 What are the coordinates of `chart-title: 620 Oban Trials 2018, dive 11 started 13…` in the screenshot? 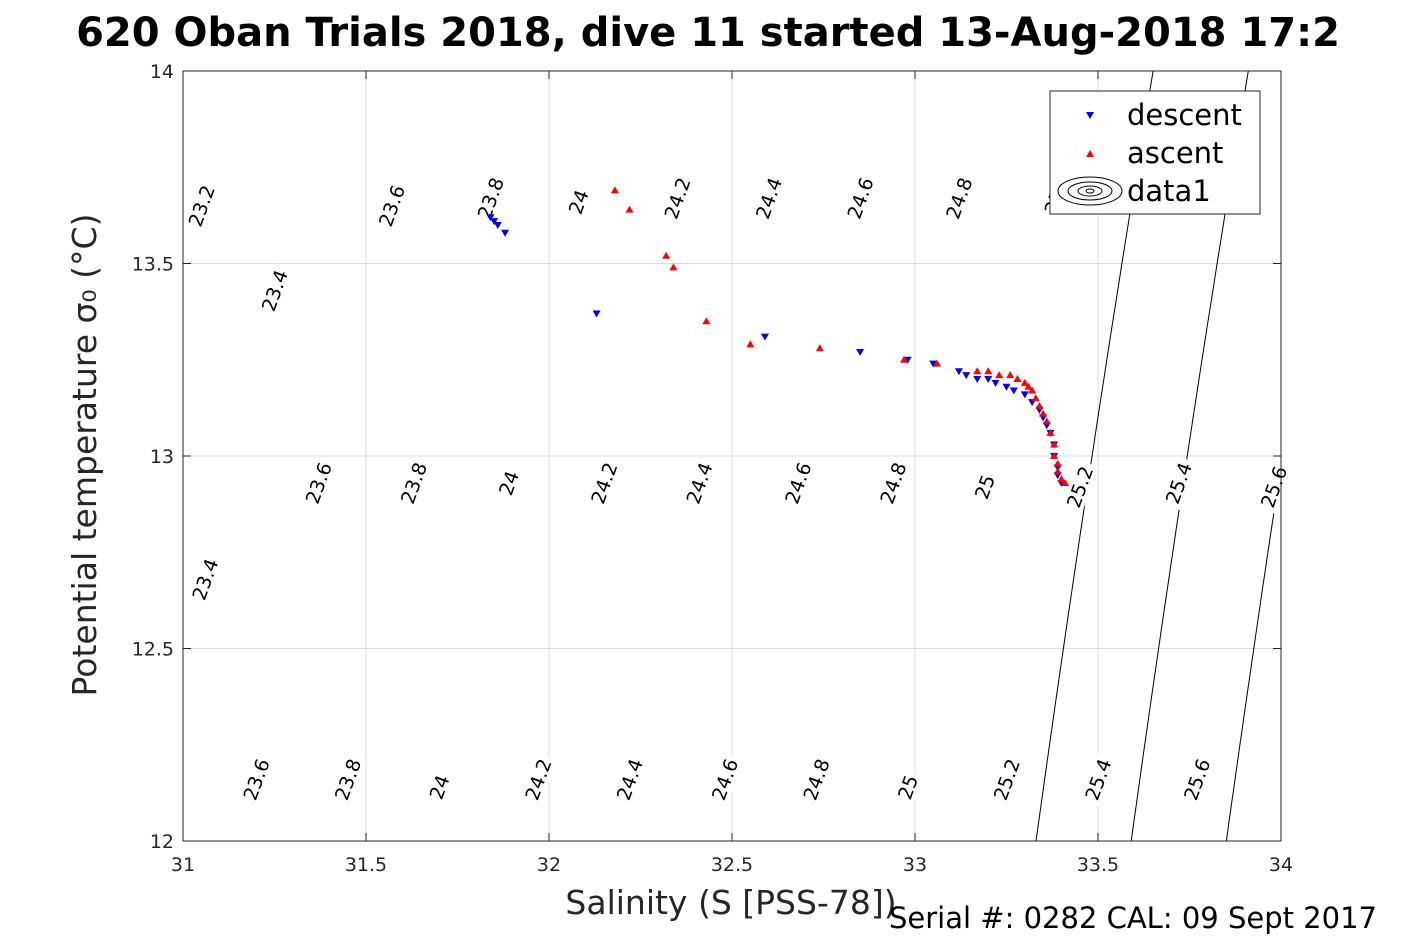 It's located at (708, 33).